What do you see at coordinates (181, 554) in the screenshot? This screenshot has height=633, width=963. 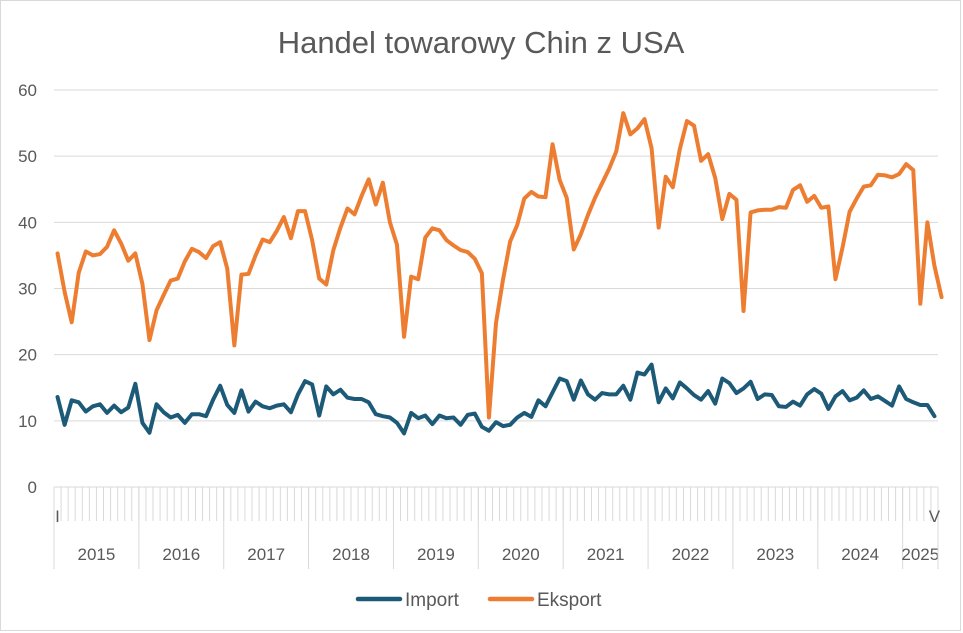 I see `year-label-2016: 2016` at bounding box center [181, 554].